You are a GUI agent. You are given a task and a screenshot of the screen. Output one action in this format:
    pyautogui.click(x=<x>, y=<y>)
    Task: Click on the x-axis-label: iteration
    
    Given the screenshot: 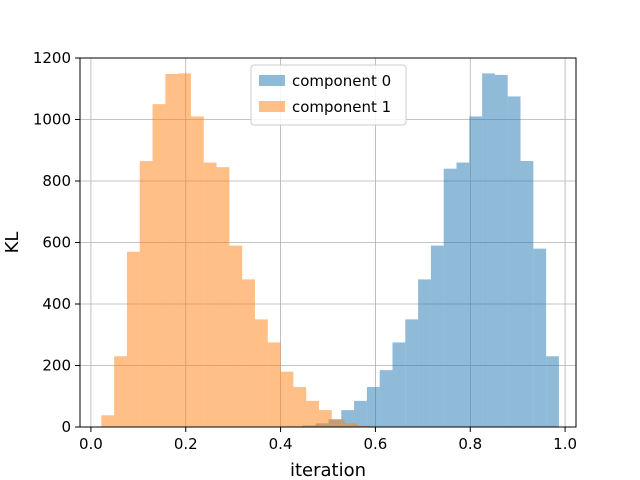 What is the action you would take?
    pyautogui.click(x=328, y=470)
    